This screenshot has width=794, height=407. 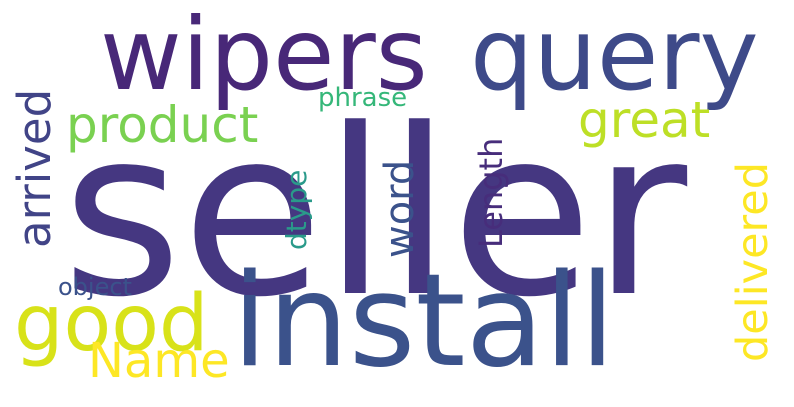 What do you see at coordinates (111, 324) in the screenshot?
I see `word-good: good` at bounding box center [111, 324].